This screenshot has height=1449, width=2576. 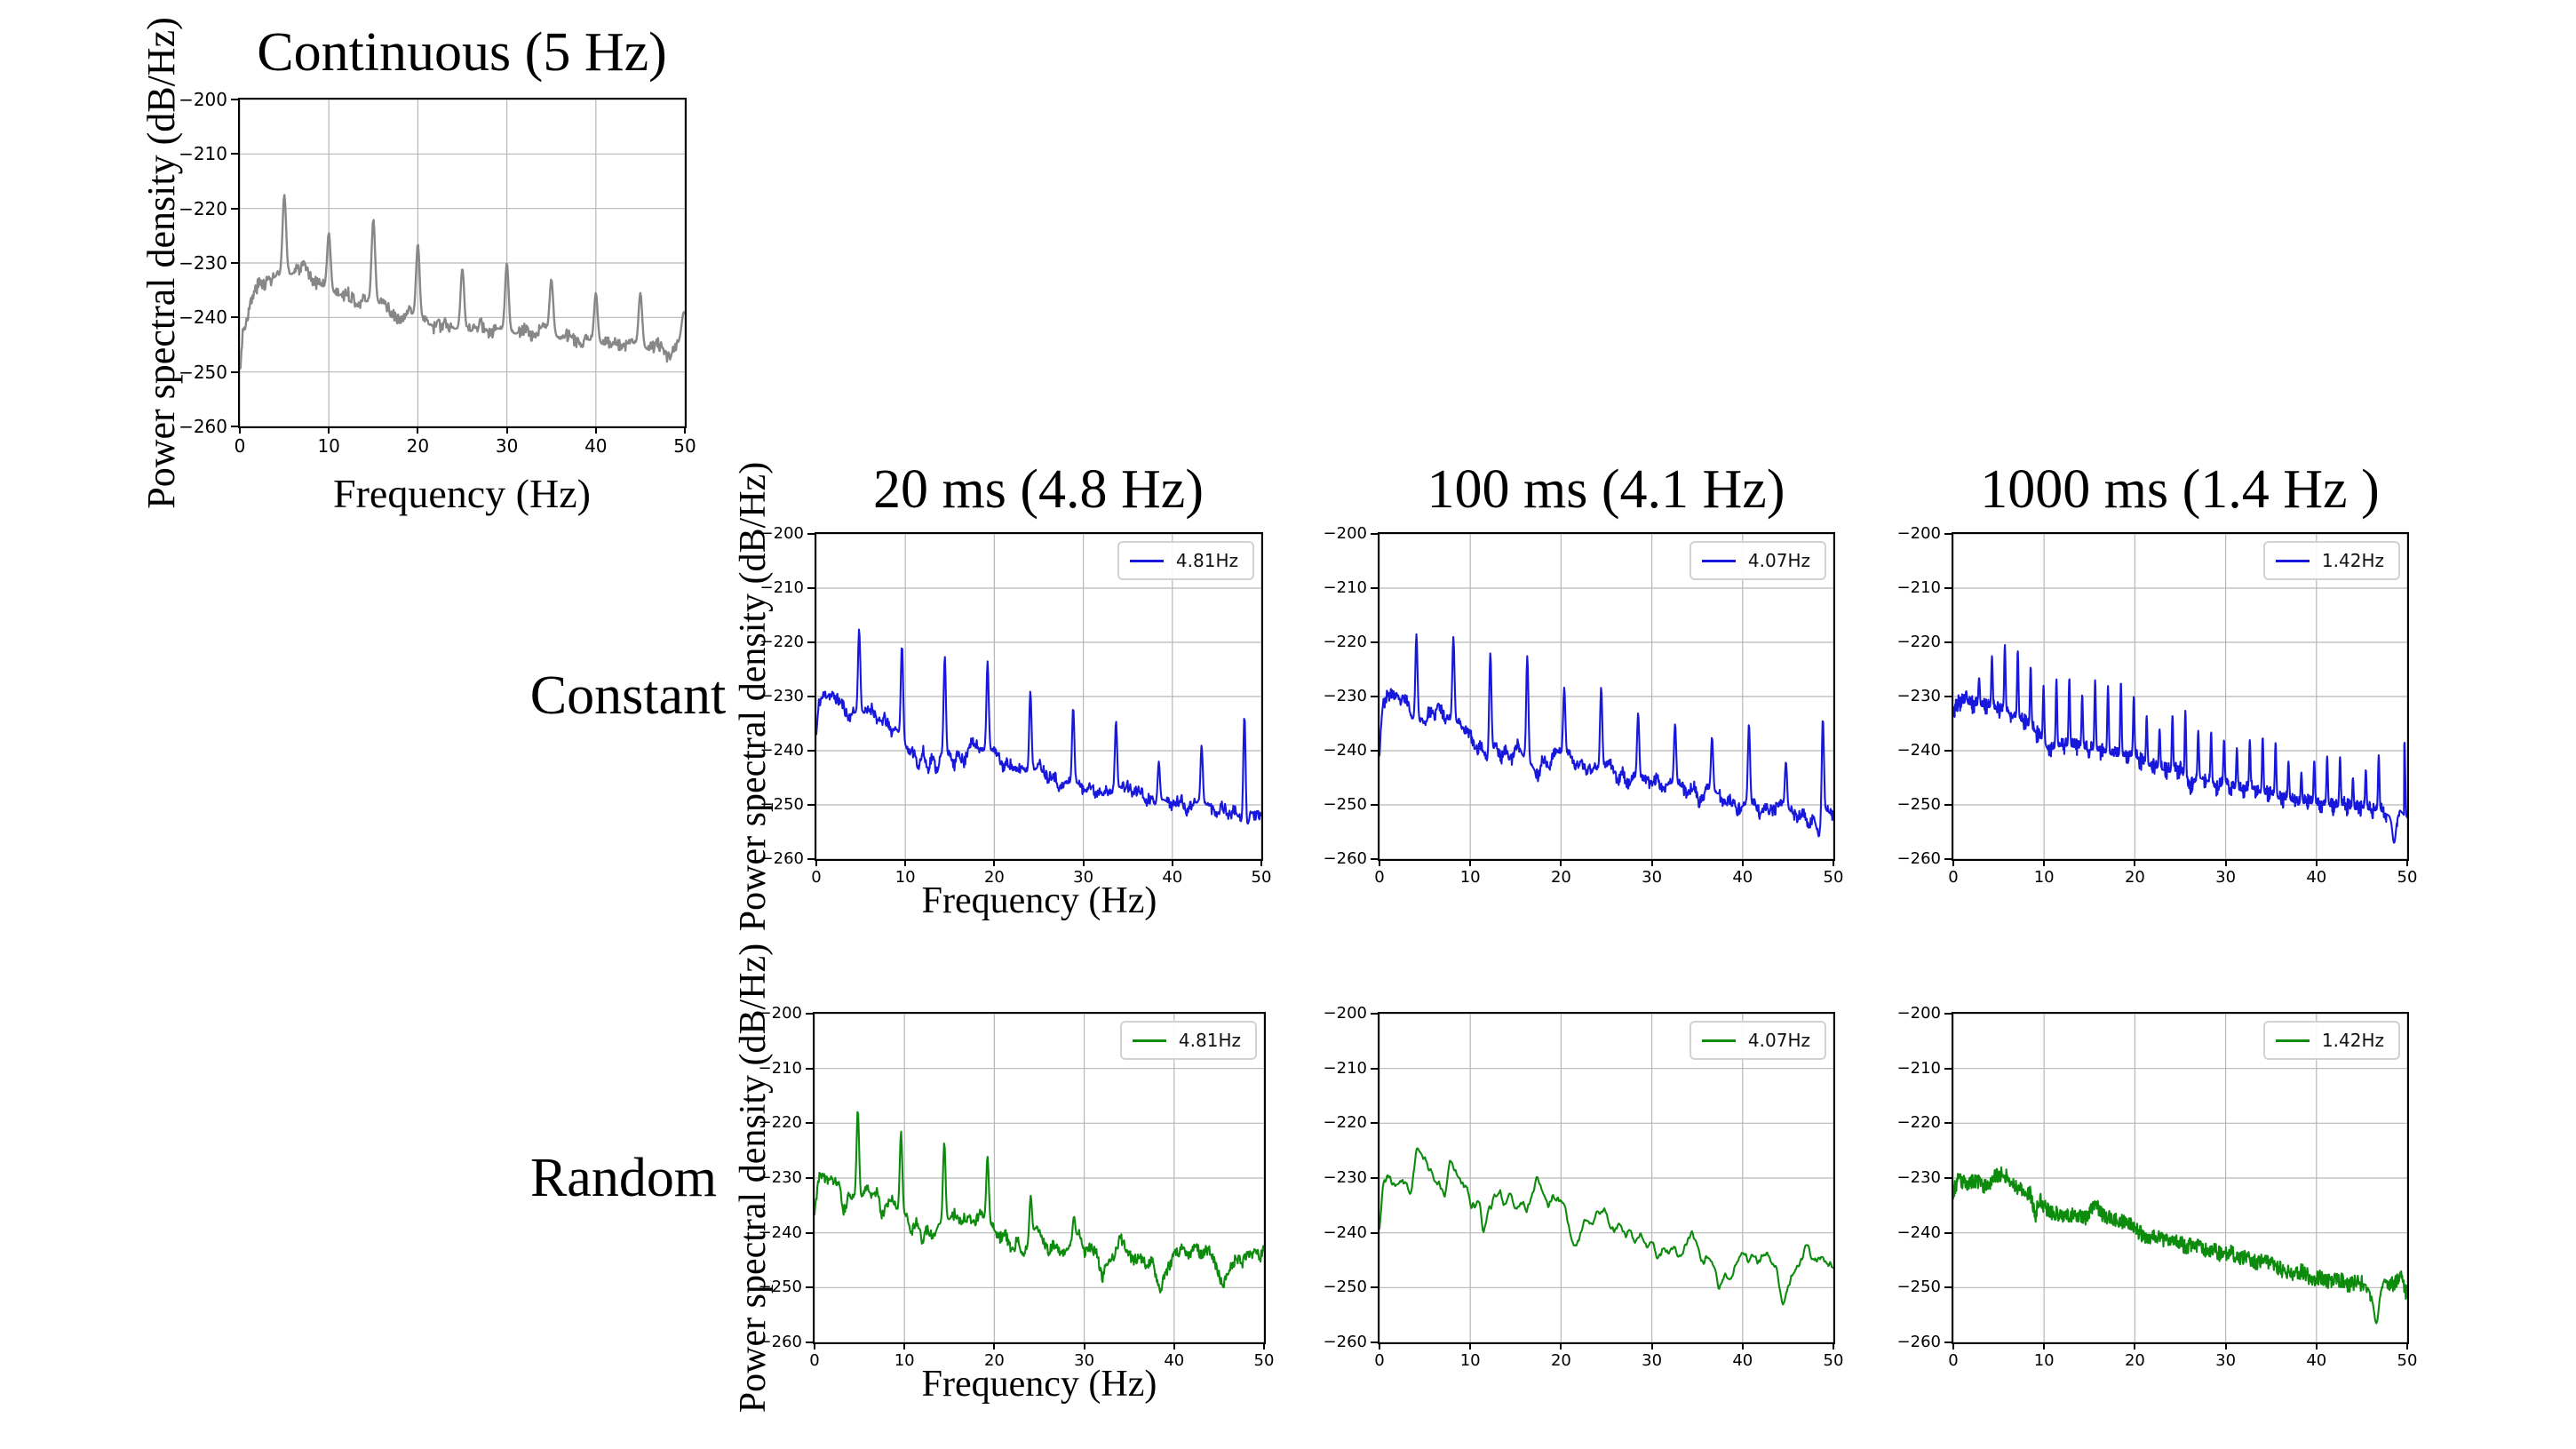 I want to click on continuous-series, so click(x=462, y=282).